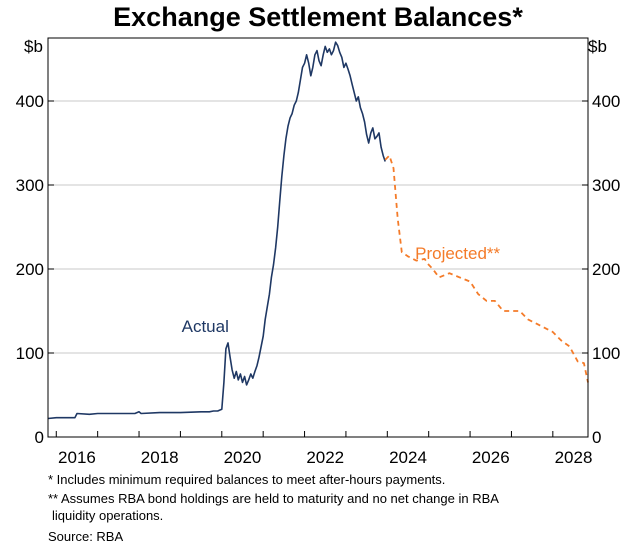  What do you see at coordinates (30, 353) in the screenshot?
I see `y-tick-label-left: 100` at bounding box center [30, 353].